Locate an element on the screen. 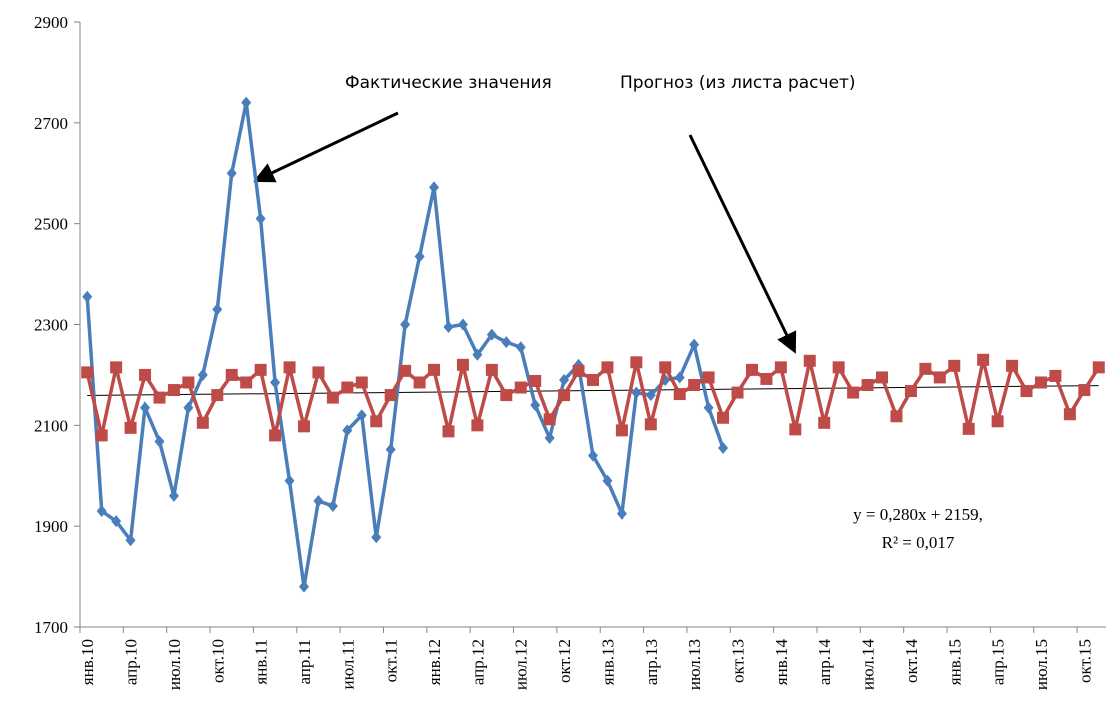 This screenshot has width=1106, height=720. x-tick-label: апр.15 is located at coordinates (998, 662).